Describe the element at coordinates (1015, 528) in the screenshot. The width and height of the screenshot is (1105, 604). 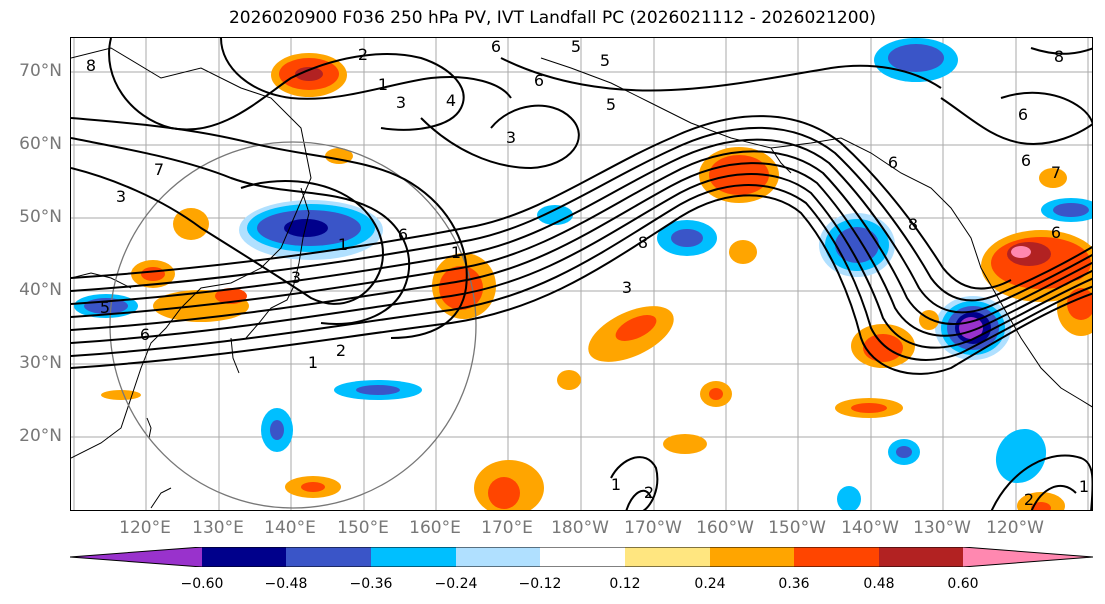
I see `lon-label-120w: 120°W` at that location.